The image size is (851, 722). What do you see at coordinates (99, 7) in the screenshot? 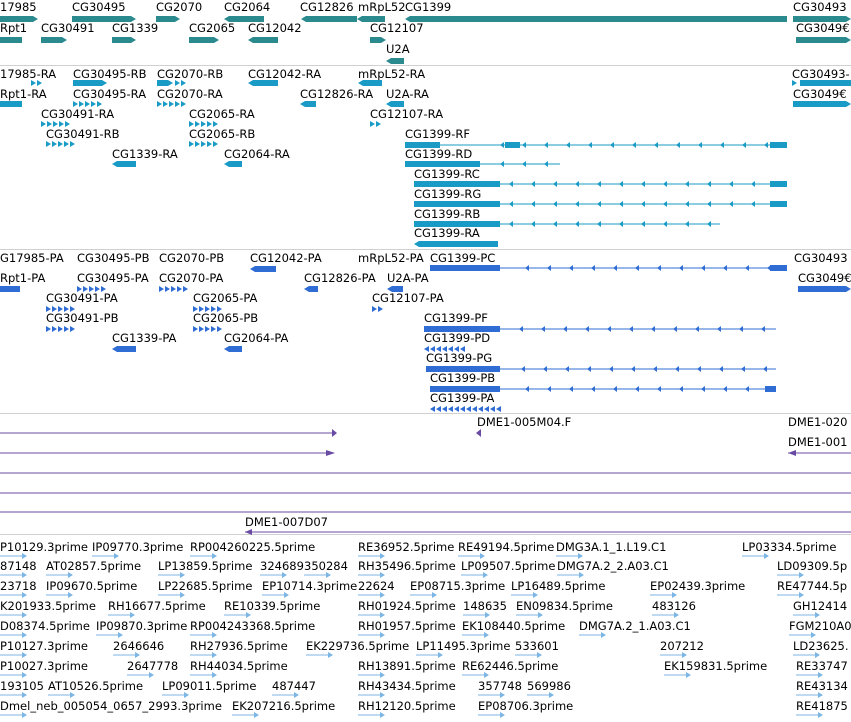
I see `gene-label: CG30495` at bounding box center [99, 7].